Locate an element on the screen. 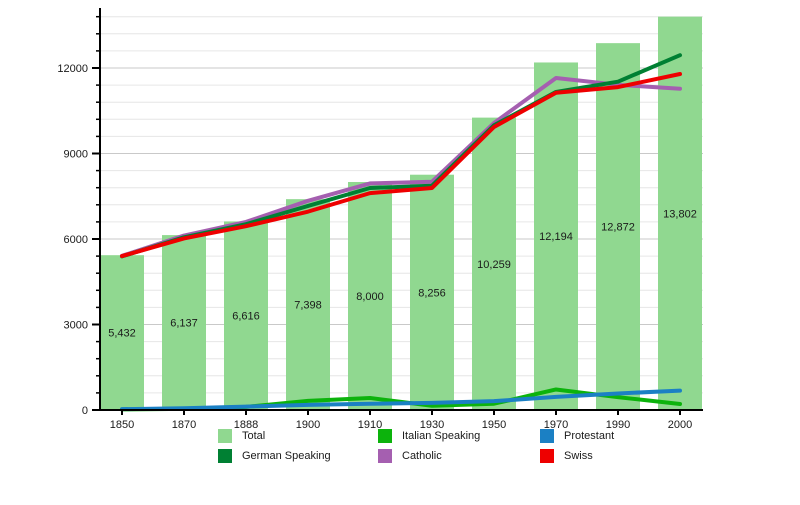 The height and width of the screenshot is (505, 800). y-tick-label-9000: 9000 is located at coordinates (76, 155).